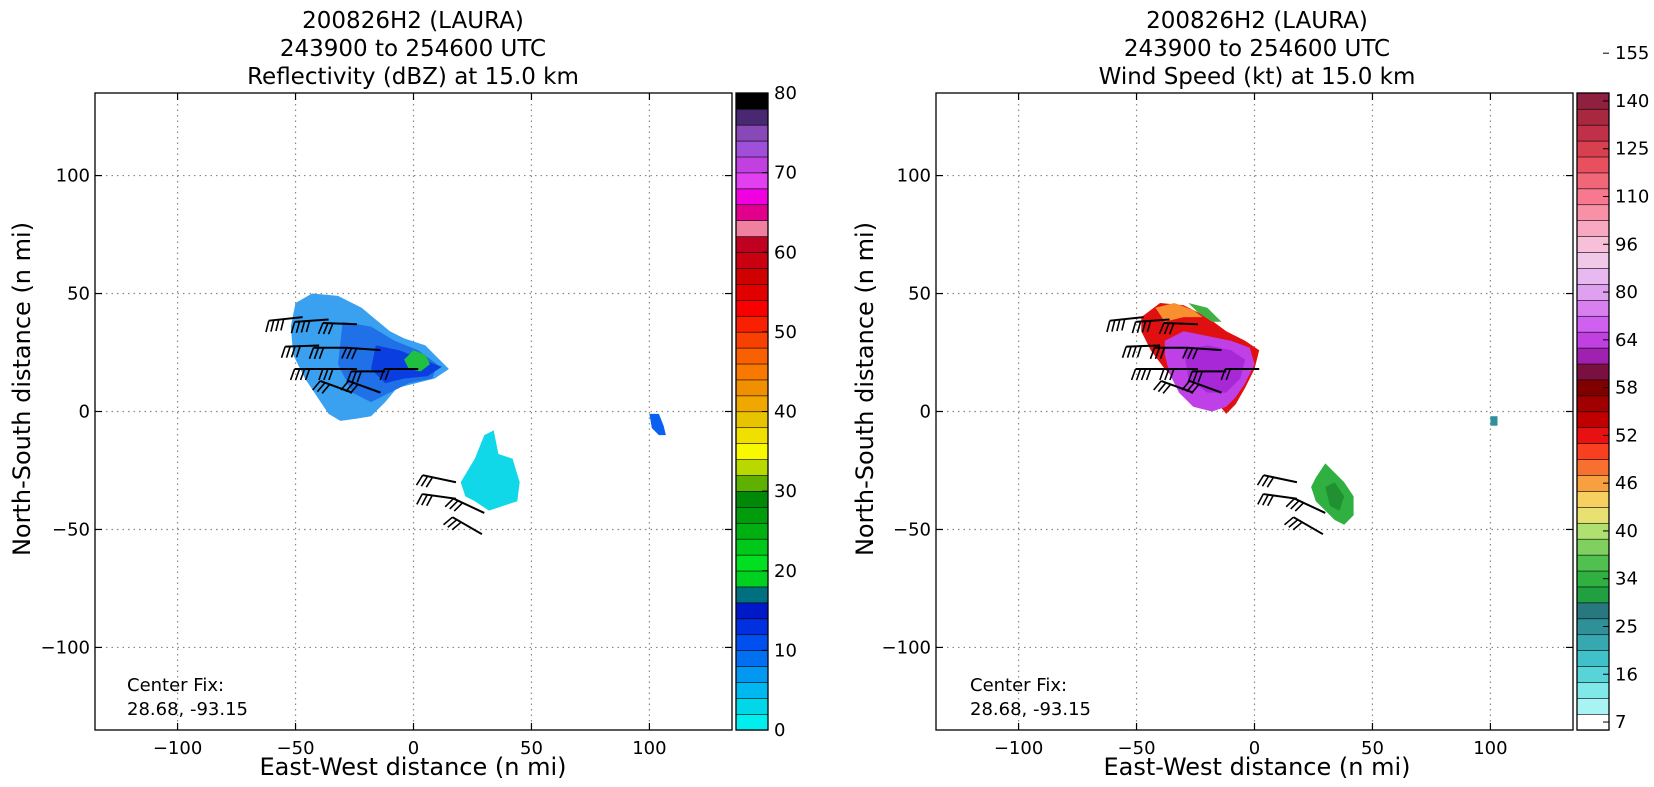  What do you see at coordinates (1632, 149) in the screenshot?
I see `colorbar-tick-label: 125` at bounding box center [1632, 149].